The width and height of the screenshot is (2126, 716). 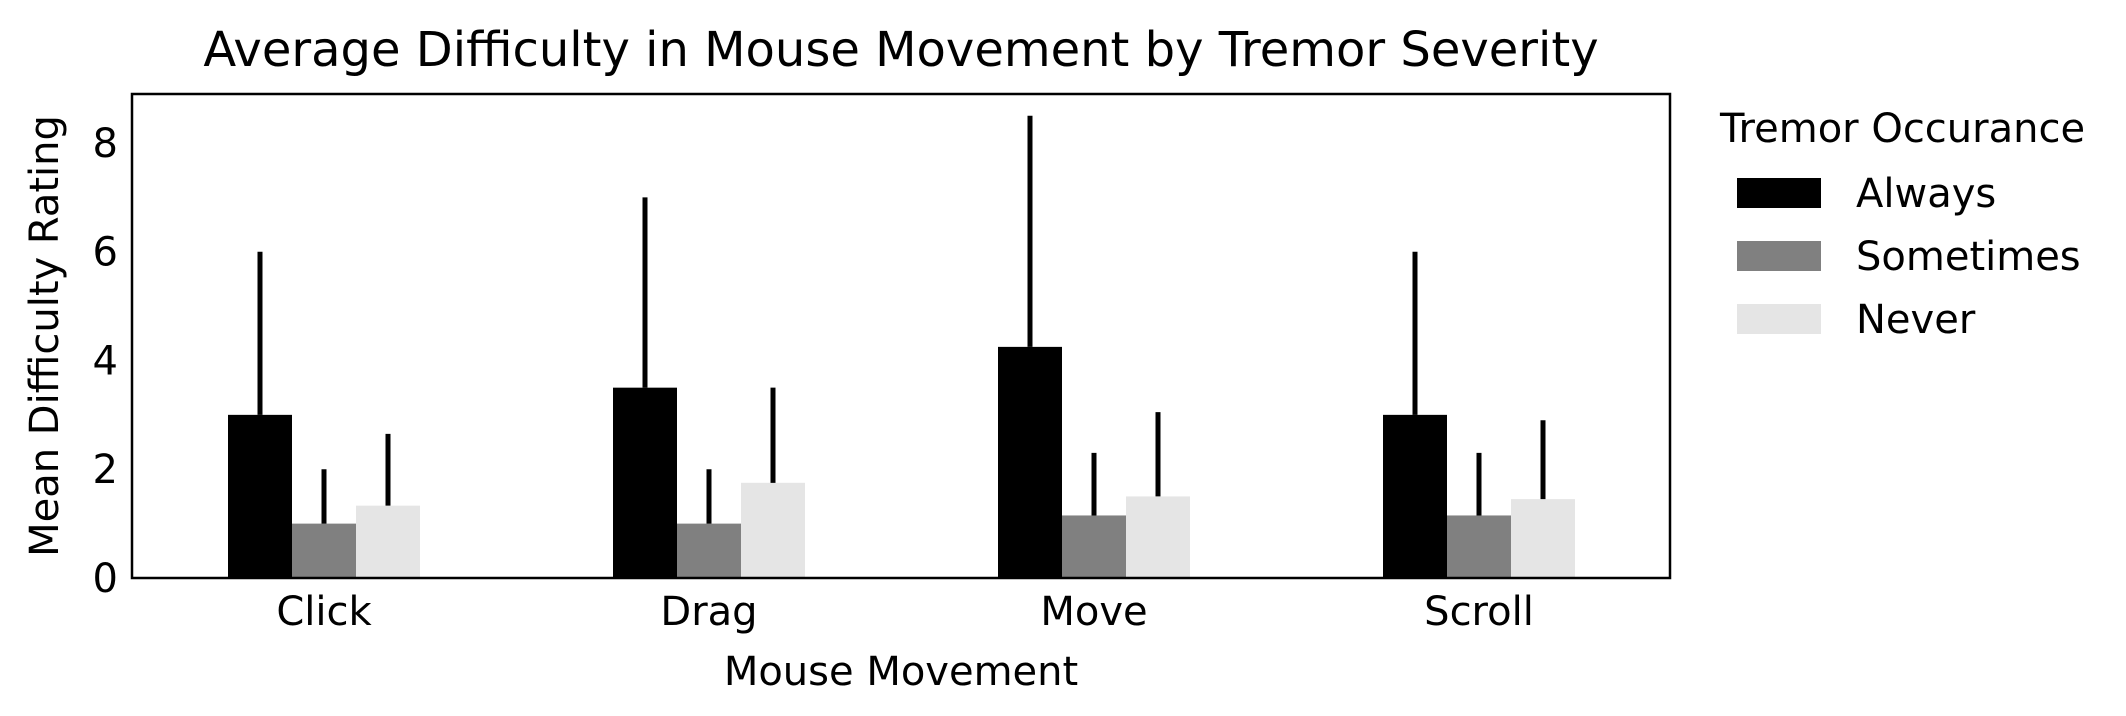 What do you see at coordinates (708, 612) in the screenshot?
I see `x-tick-label: Drag` at bounding box center [708, 612].